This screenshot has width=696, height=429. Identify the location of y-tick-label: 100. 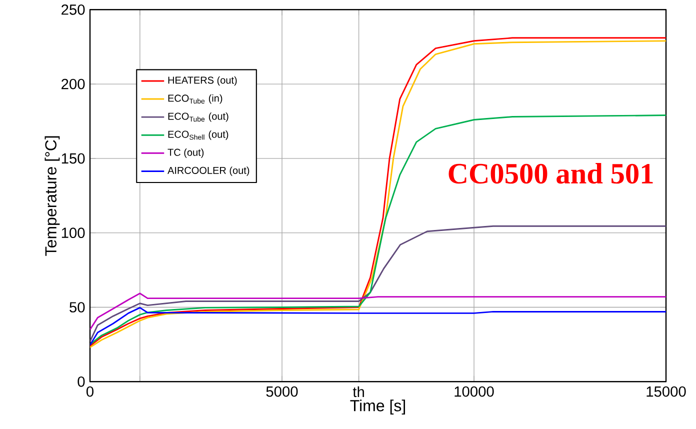
(73, 233).